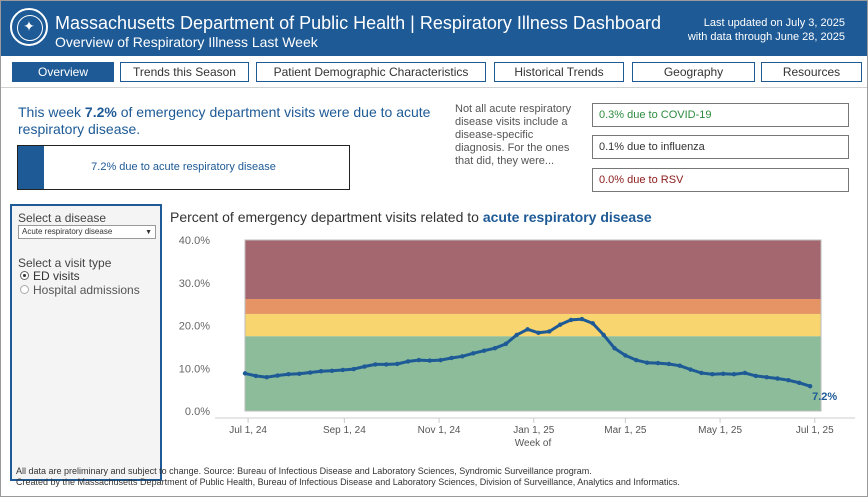 The image size is (868, 497). I want to click on tab-trends-this-season: Trends this Season, so click(184, 72).